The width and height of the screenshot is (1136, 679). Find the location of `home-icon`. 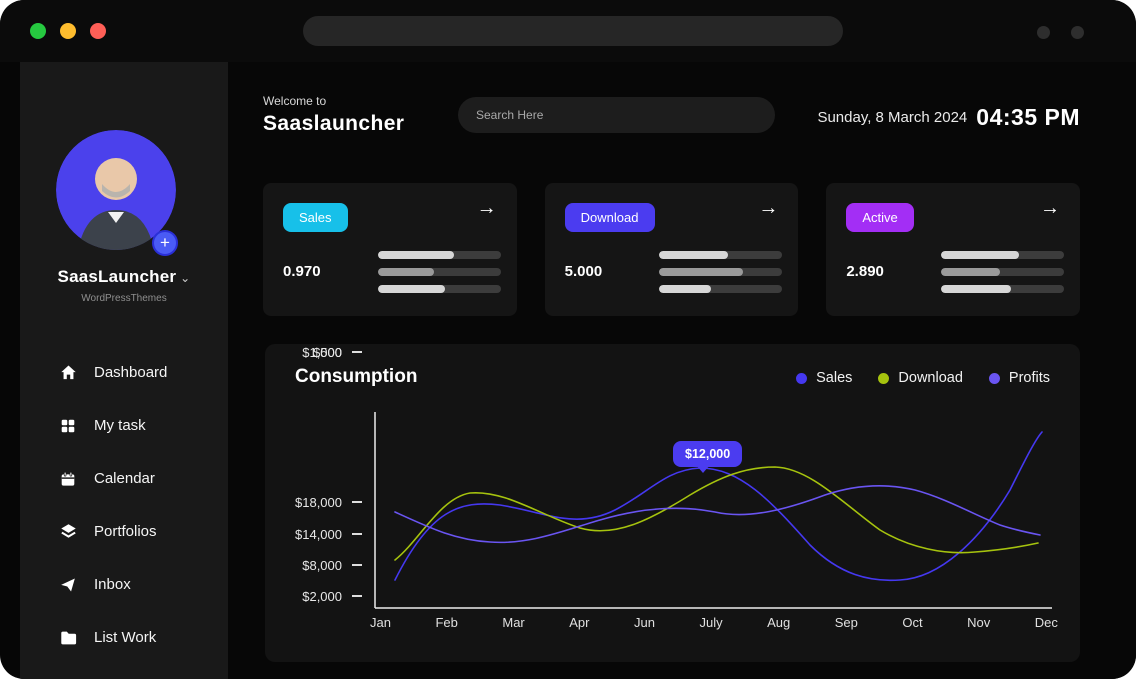

home-icon is located at coordinates (68, 373).